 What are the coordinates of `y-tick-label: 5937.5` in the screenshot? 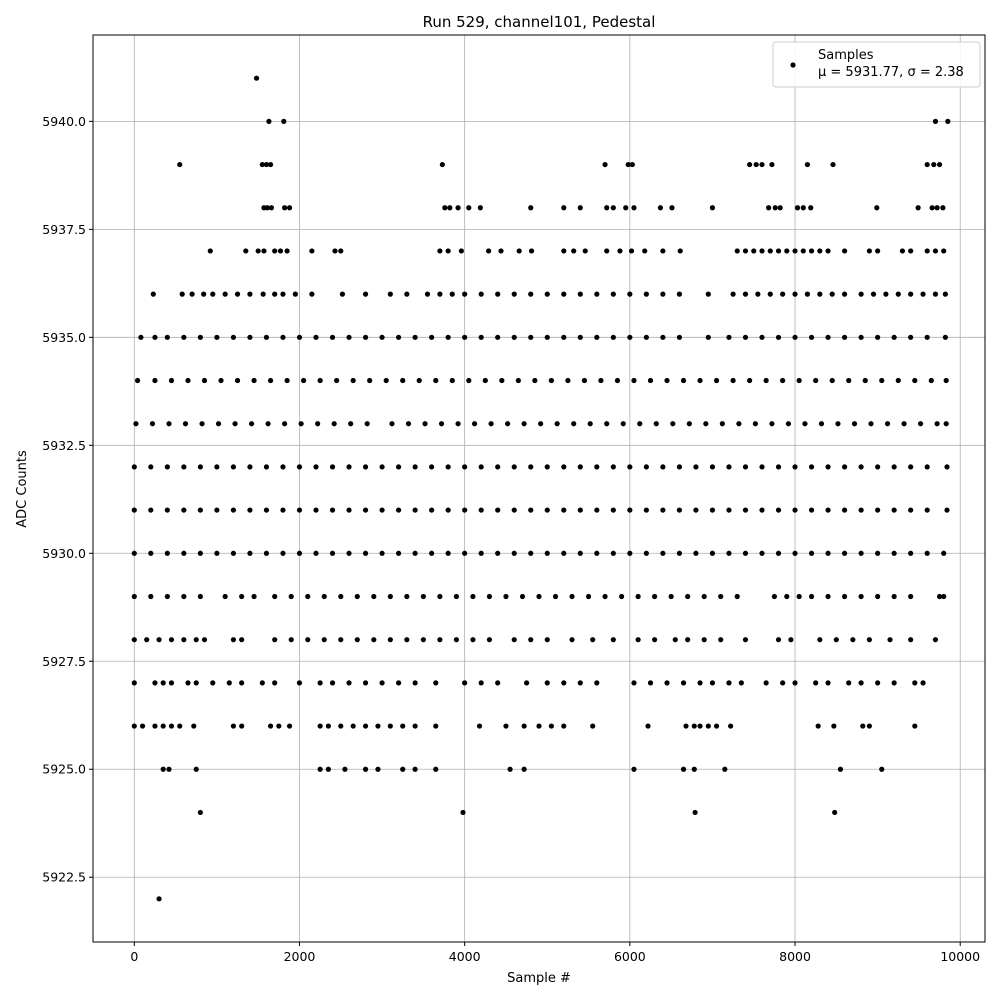 It's located at (64, 229).